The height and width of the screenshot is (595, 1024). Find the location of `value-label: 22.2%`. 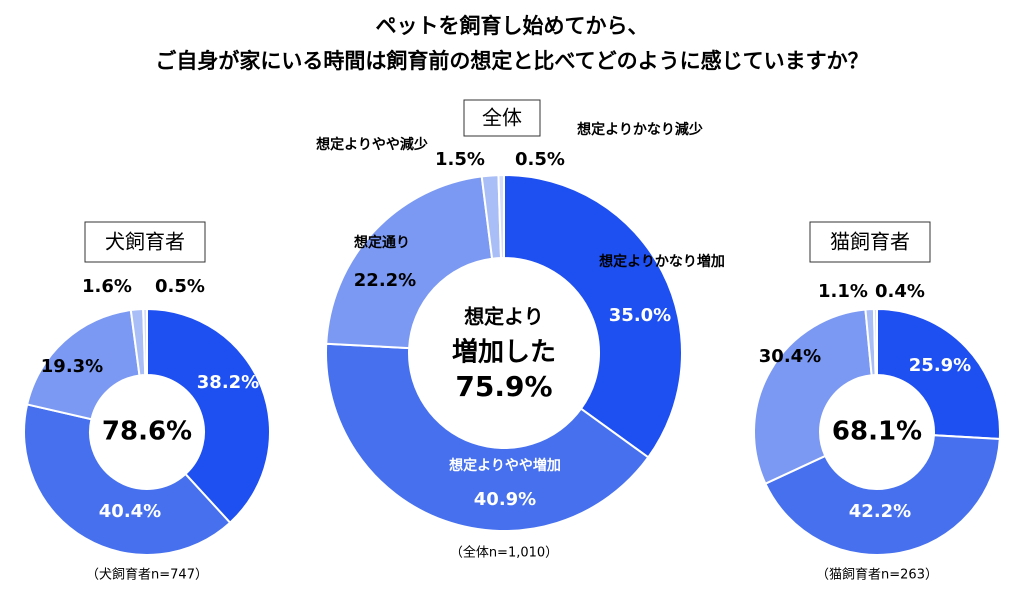

value-label: 22.2% is located at coordinates (385, 280).